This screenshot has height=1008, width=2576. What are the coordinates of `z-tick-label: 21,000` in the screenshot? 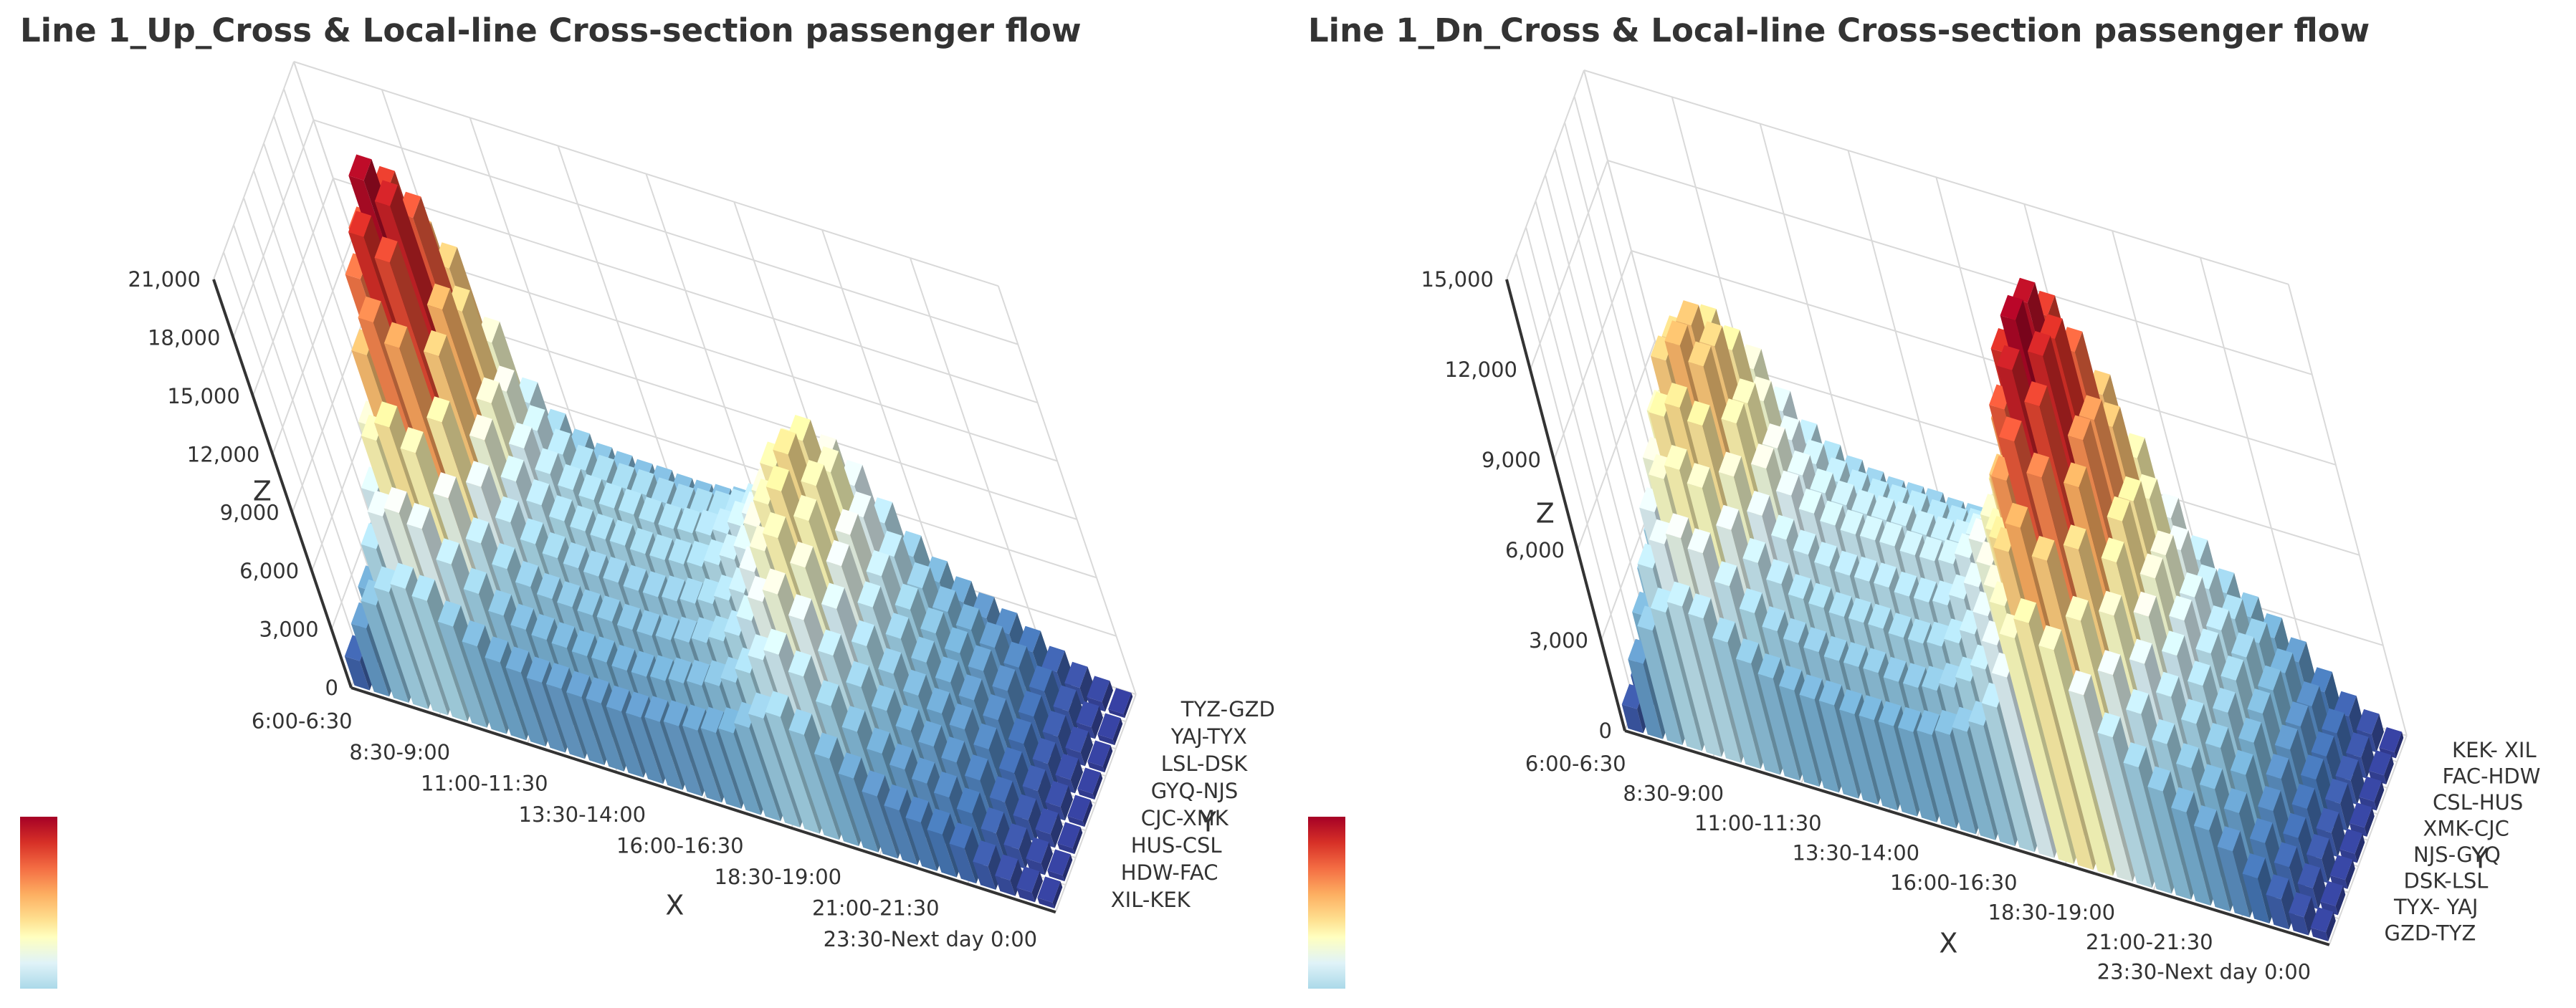 It's located at (164, 279).